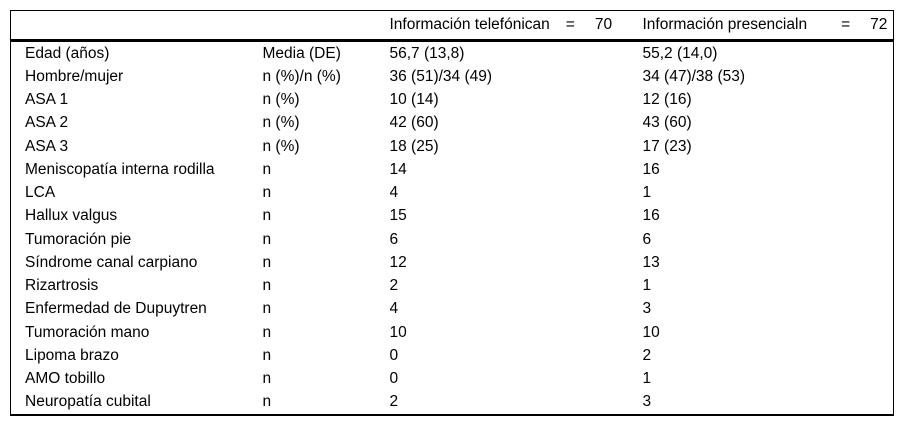 This screenshot has width=904, height=430. I want to click on table-row: AMO tobillo n 0 1, so click(452, 379).